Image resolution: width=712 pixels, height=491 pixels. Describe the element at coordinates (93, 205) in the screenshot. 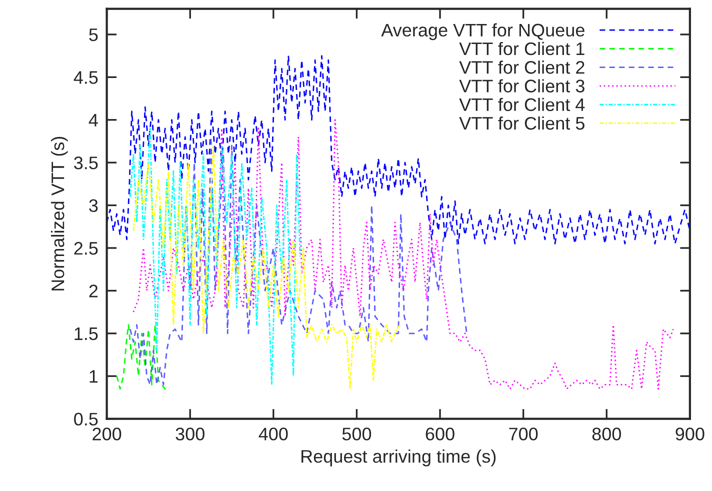

I see `y-tick-label: 3` at that location.